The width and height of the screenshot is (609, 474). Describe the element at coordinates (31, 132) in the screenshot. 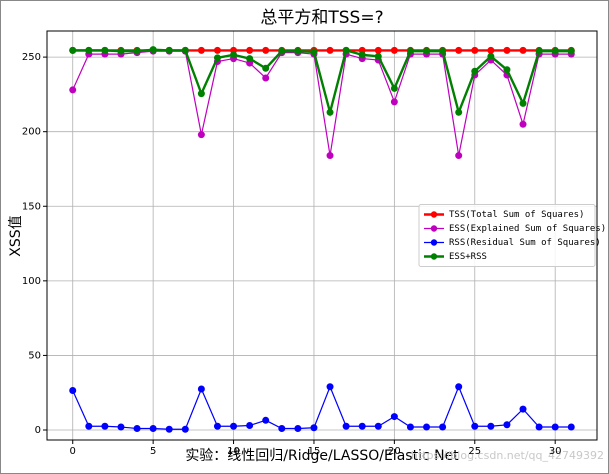

I see `y-tick-label: 200` at that location.